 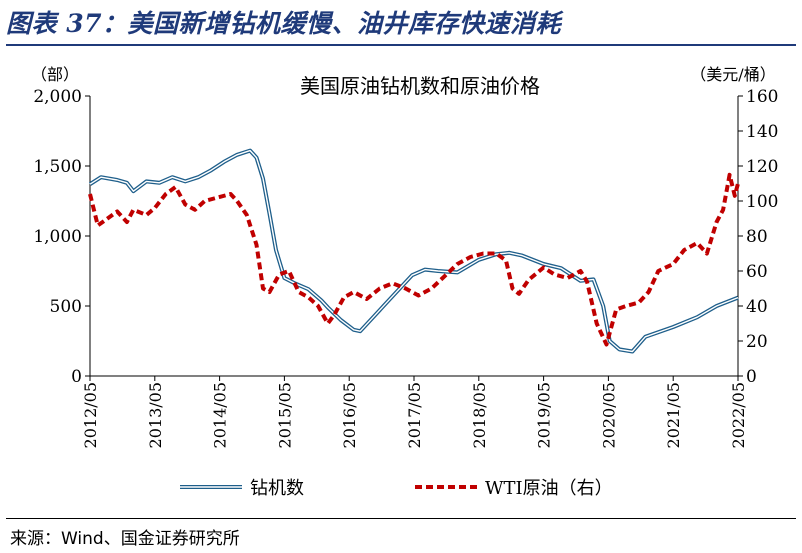 What do you see at coordinates (283, 23) in the screenshot?
I see `figure-title: 图表 37：美国新增钻机缓慢、油井库存快速消耗` at bounding box center [283, 23].